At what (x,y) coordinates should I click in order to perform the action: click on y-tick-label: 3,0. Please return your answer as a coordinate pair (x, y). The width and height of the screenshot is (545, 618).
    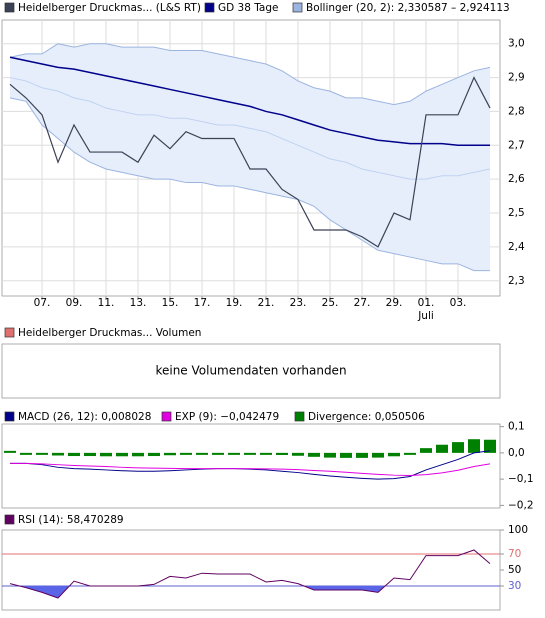
    Looking at the image, I should click on (516, 44).